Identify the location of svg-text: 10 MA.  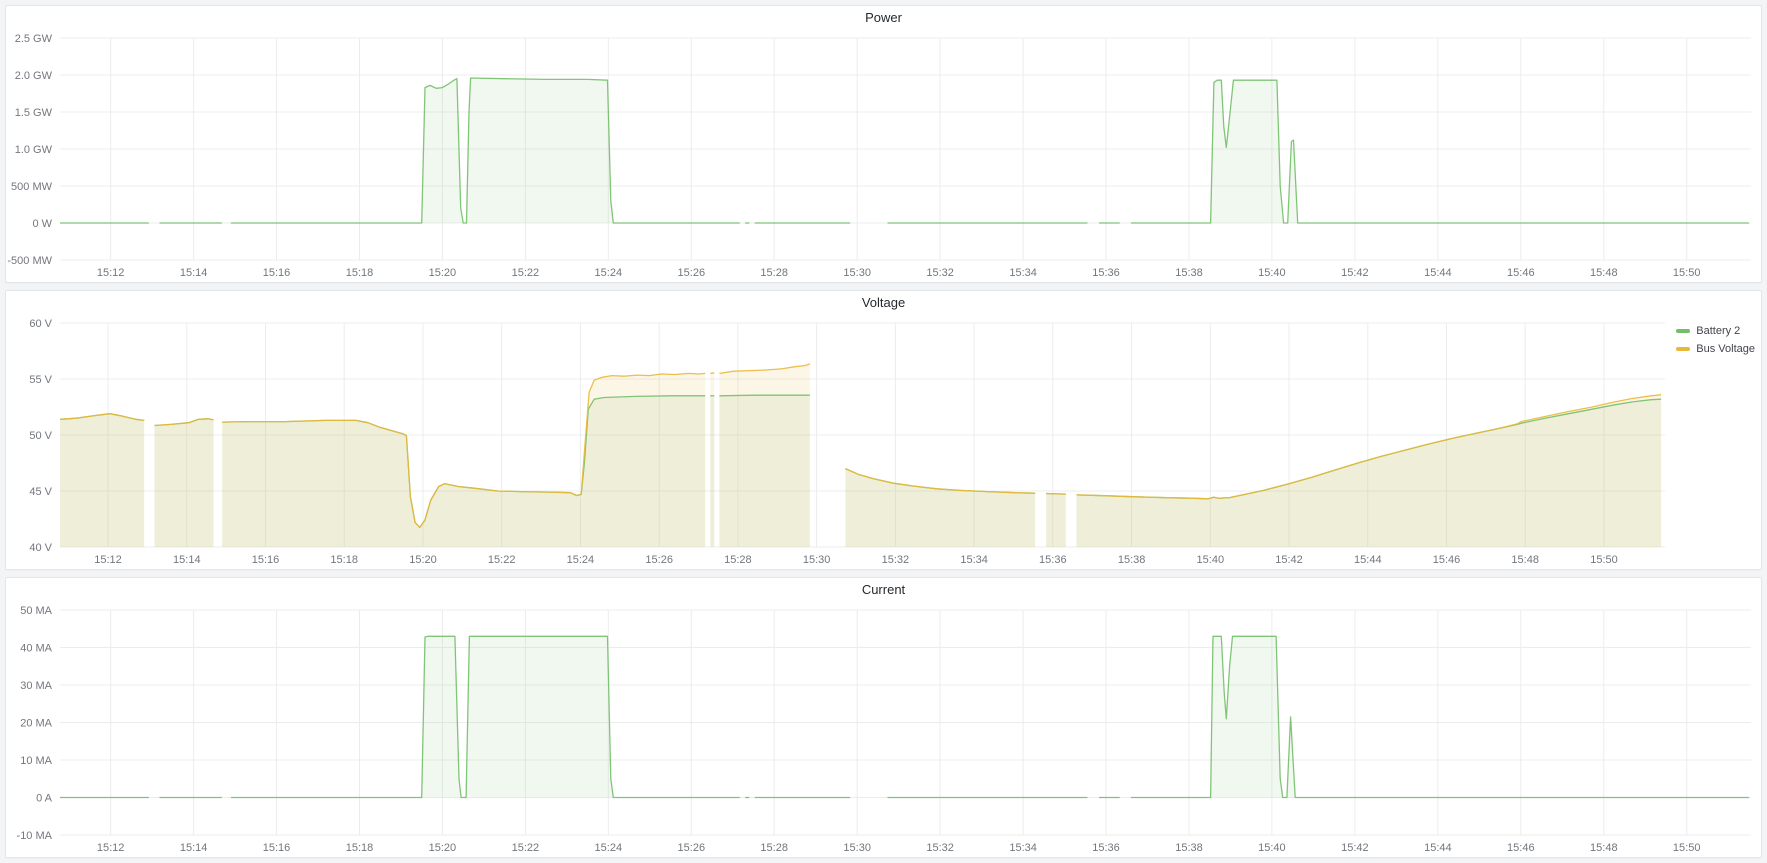
(36, 761).